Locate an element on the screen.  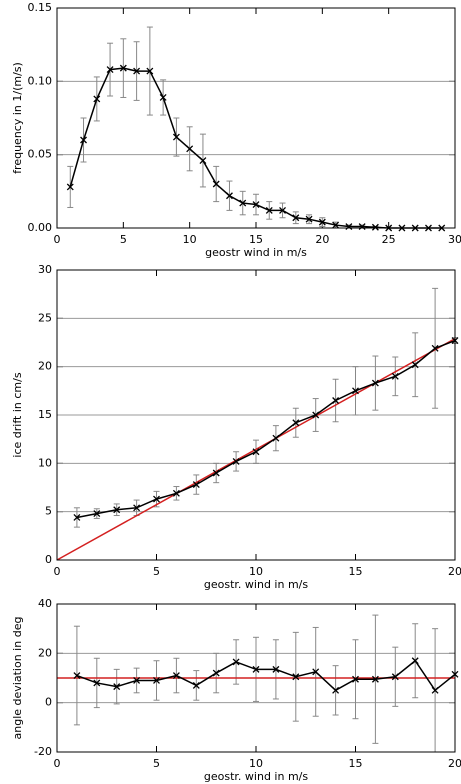
y-tick-label: 0.00 is located at coordinates (40, 227).